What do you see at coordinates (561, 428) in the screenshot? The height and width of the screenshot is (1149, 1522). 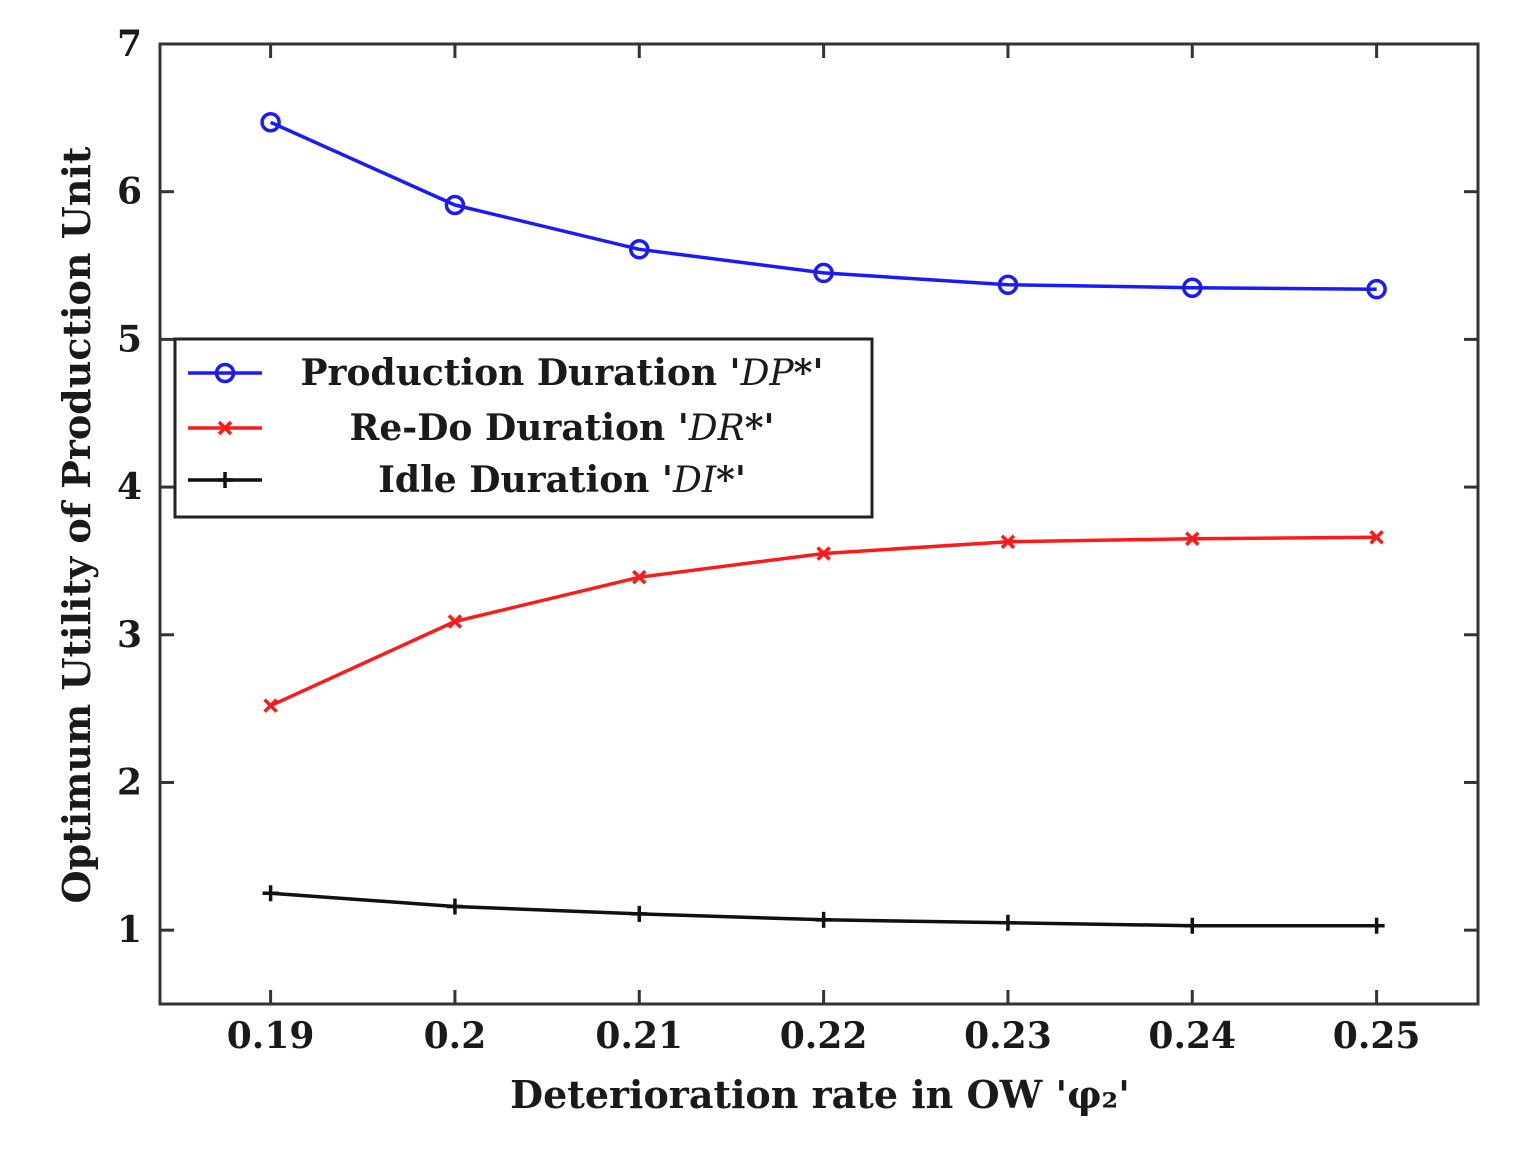 I see `legend-label: Re-Do Duration 'DR*'` at bounding box center [561, 428].